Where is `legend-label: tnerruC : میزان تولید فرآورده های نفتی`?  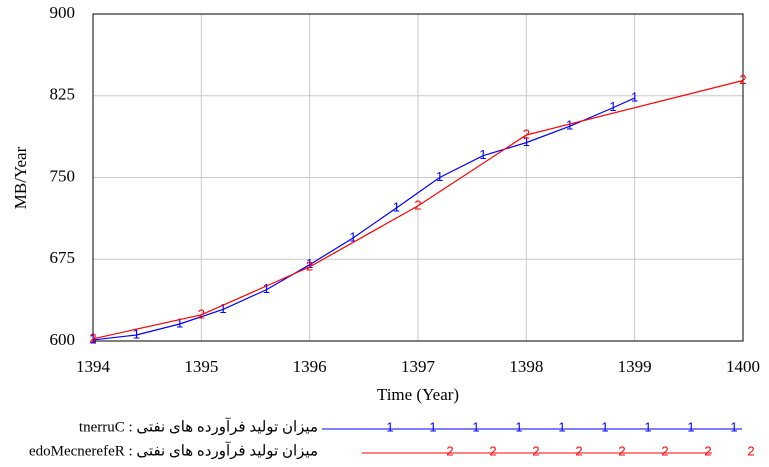 legend-label: tnerruC : میزان تولید فرآورده های نفتی is located at coordinates (198, 426).